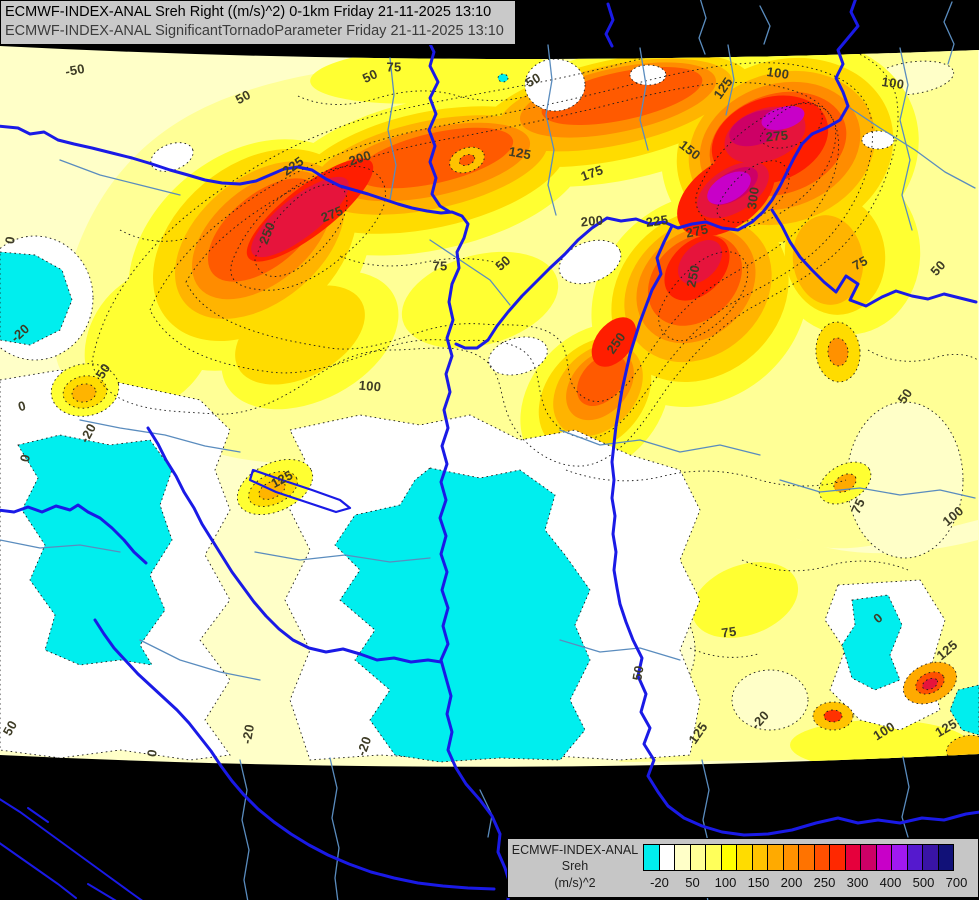  Describe the element at coordinates (791, 882) in the screenshot. I see `colorbar-tick-label: 200` at that location.